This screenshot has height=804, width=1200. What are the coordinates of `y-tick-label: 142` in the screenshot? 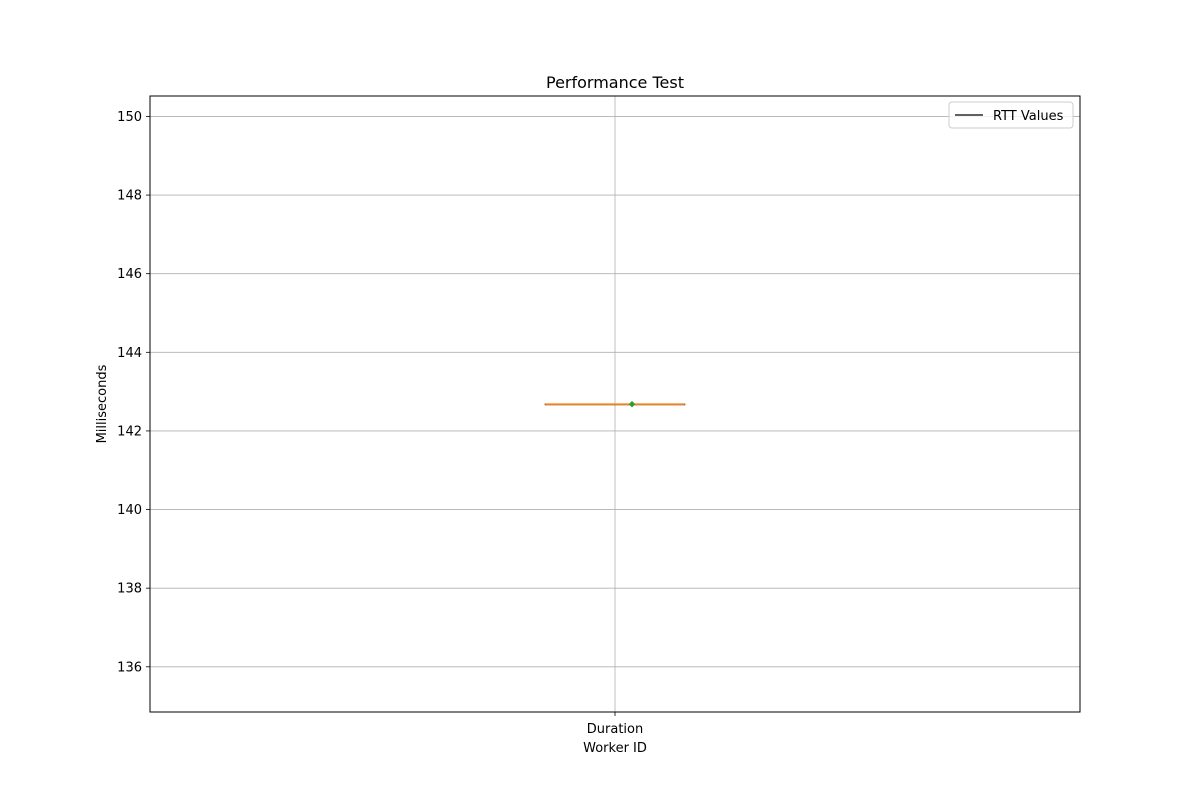 It's located at (129, 431).